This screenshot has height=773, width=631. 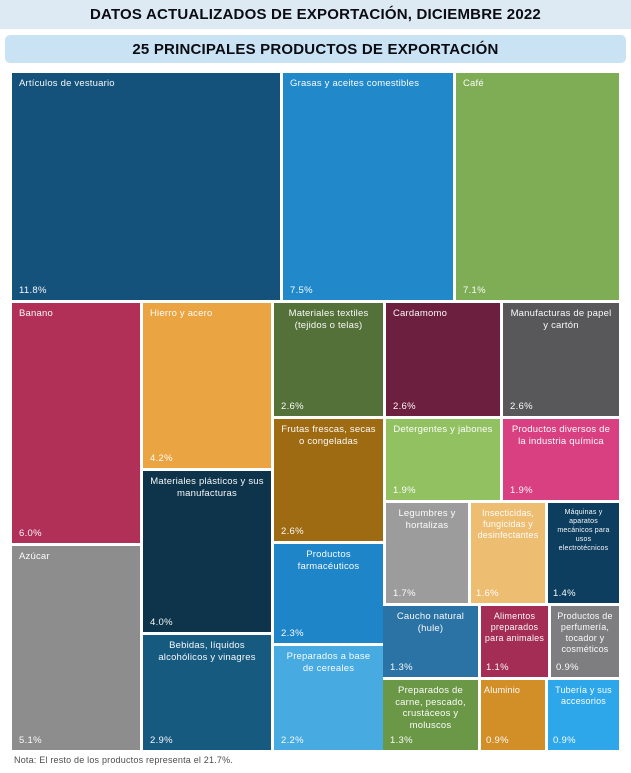 I want to click on treemap-tile: Manufacturas de papel y cartón 2.6%, so click(x=561, y=359).